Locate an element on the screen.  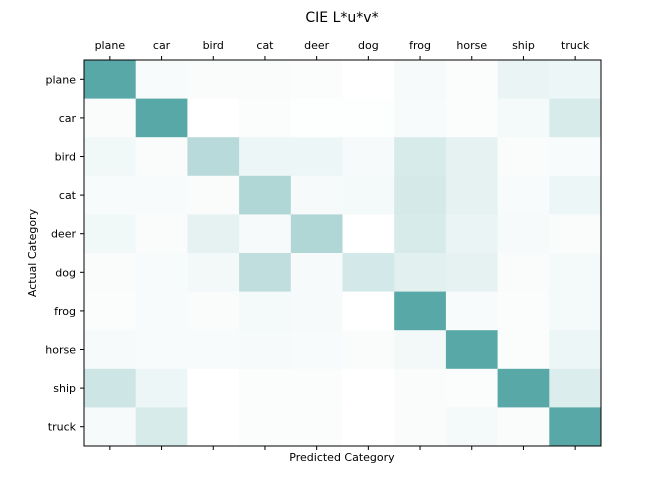
heatmap-cell-plane-plane is located at coordinates (110, 80).